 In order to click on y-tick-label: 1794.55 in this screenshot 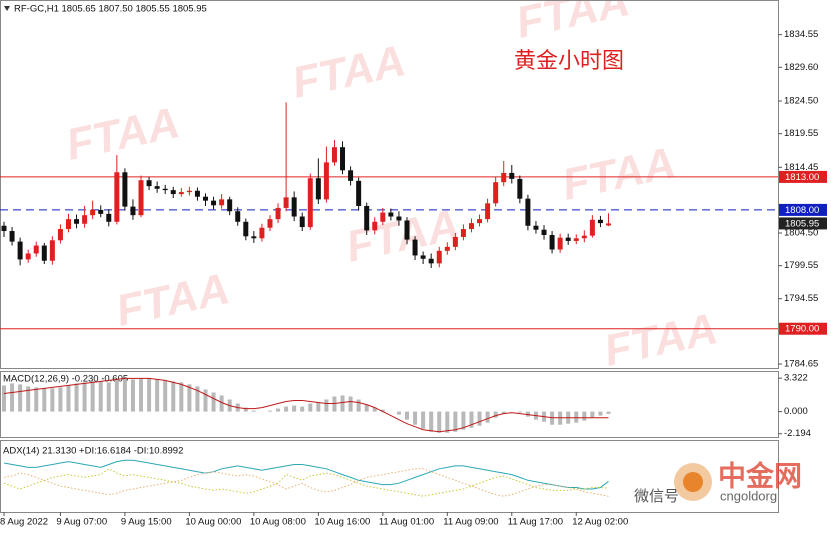, I will do `click(801, 298)`.